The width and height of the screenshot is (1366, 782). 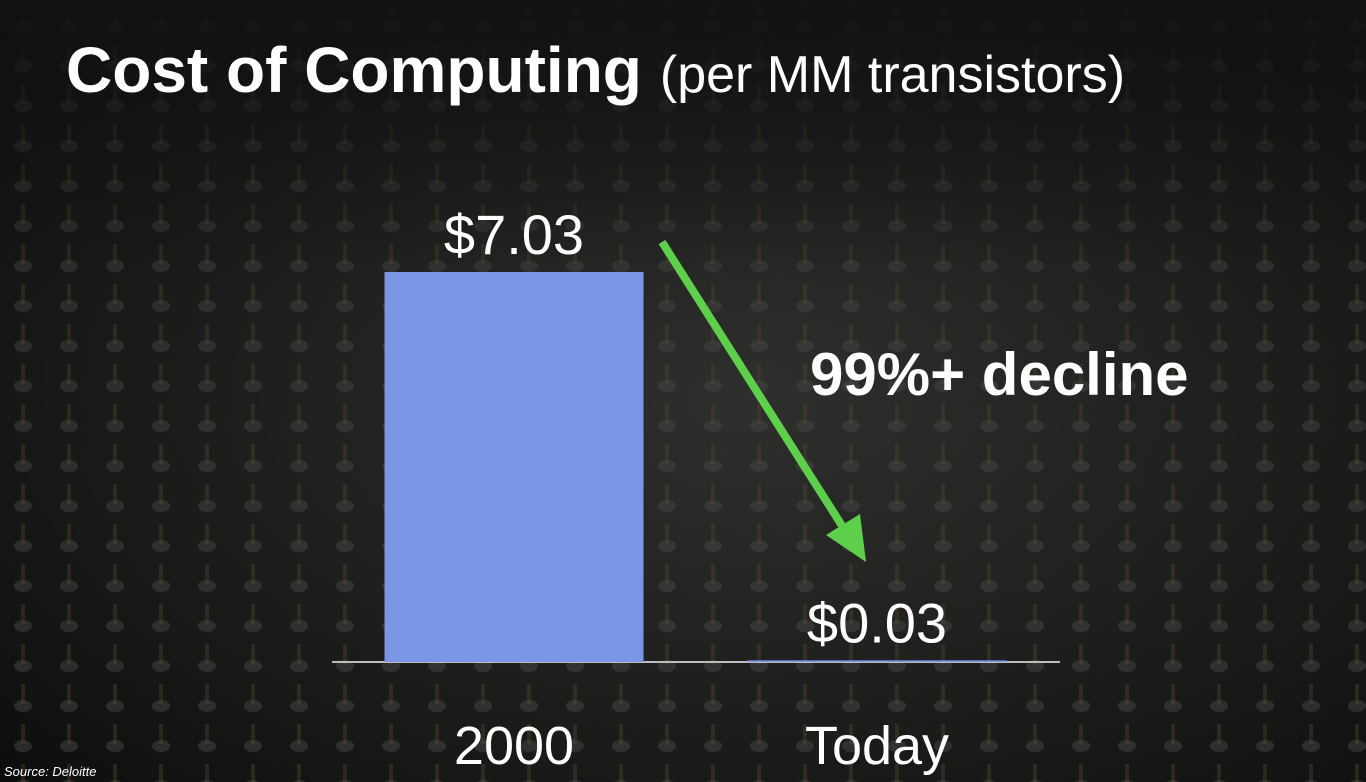 I want to click on annotation: 99%+ decline, so click(x=999, y=374).